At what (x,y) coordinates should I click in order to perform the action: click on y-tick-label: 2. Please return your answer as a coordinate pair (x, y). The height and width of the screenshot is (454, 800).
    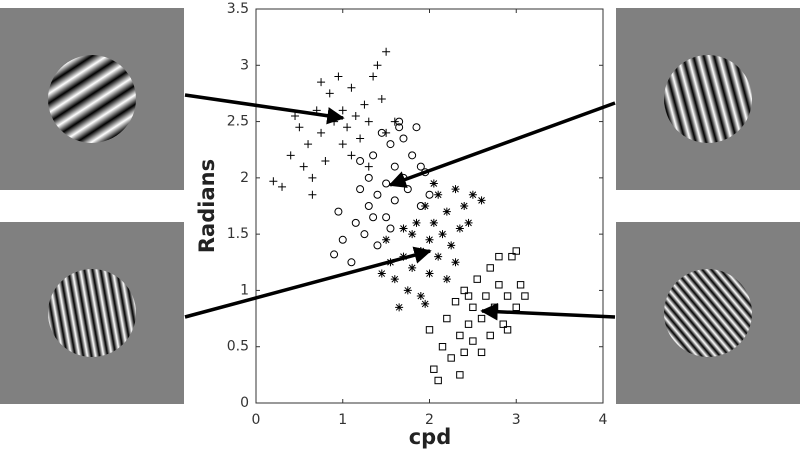
    Looking at the image, I should click on (244, 178).